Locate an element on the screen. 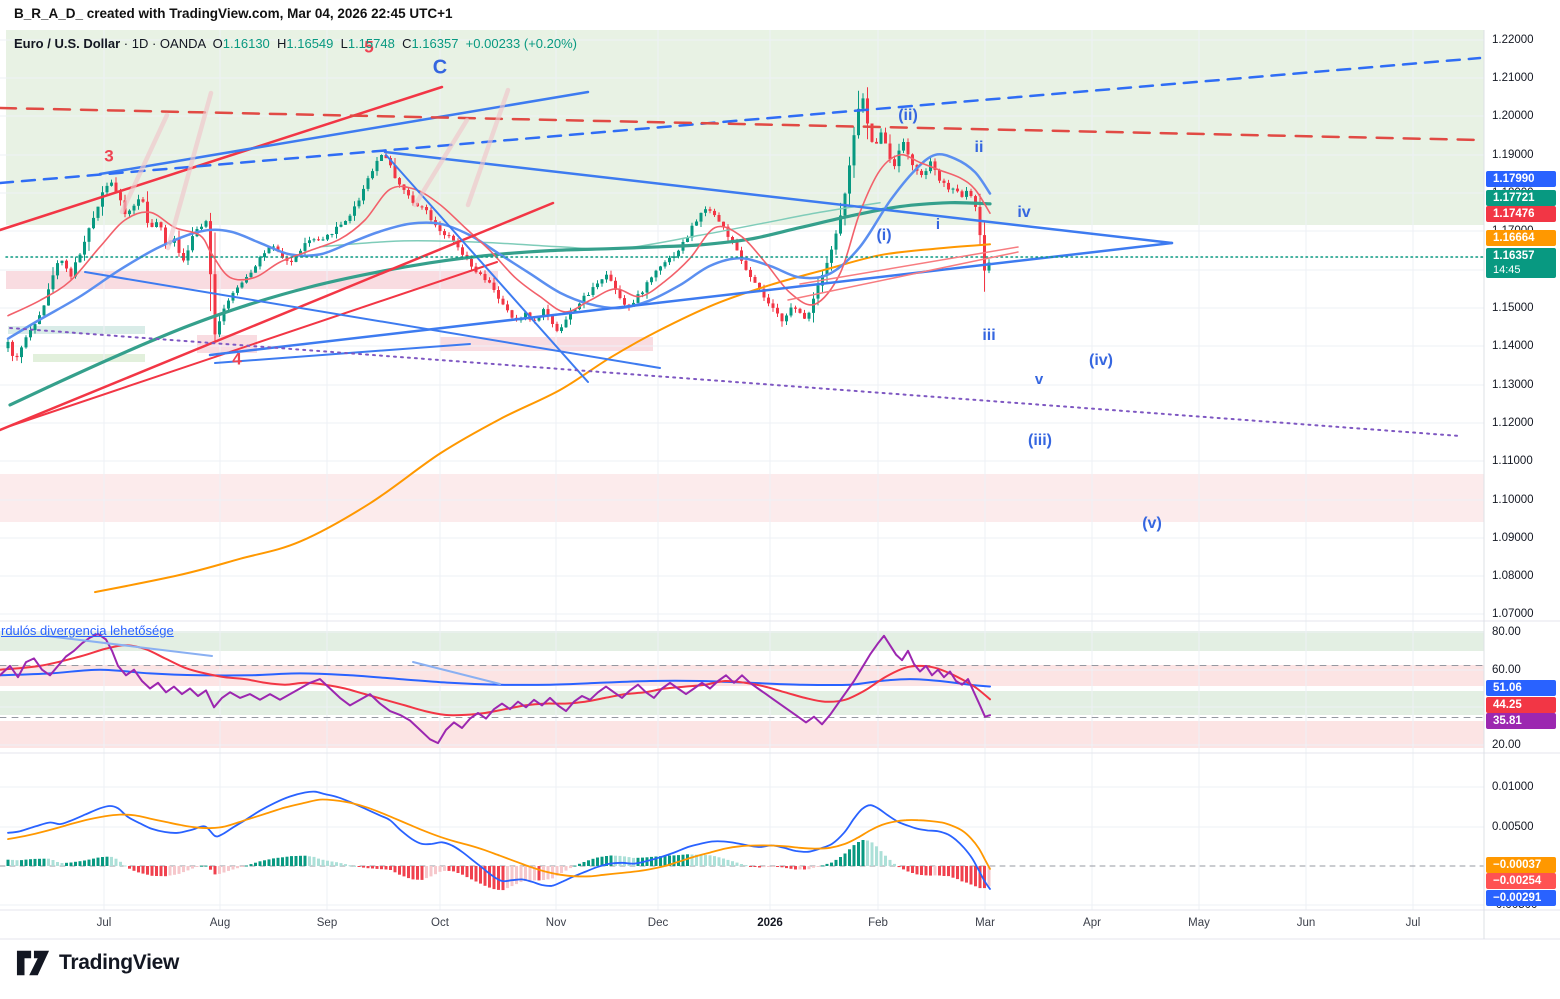 The image size is (1560, 999). macd-signal-orange is located at coordinates (499, 838).